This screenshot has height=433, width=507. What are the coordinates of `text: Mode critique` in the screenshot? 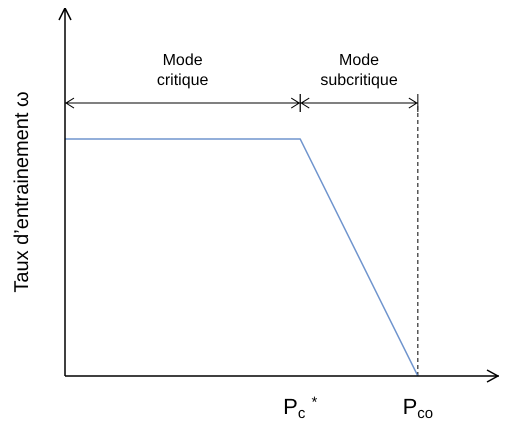 It's located at (183, 71).